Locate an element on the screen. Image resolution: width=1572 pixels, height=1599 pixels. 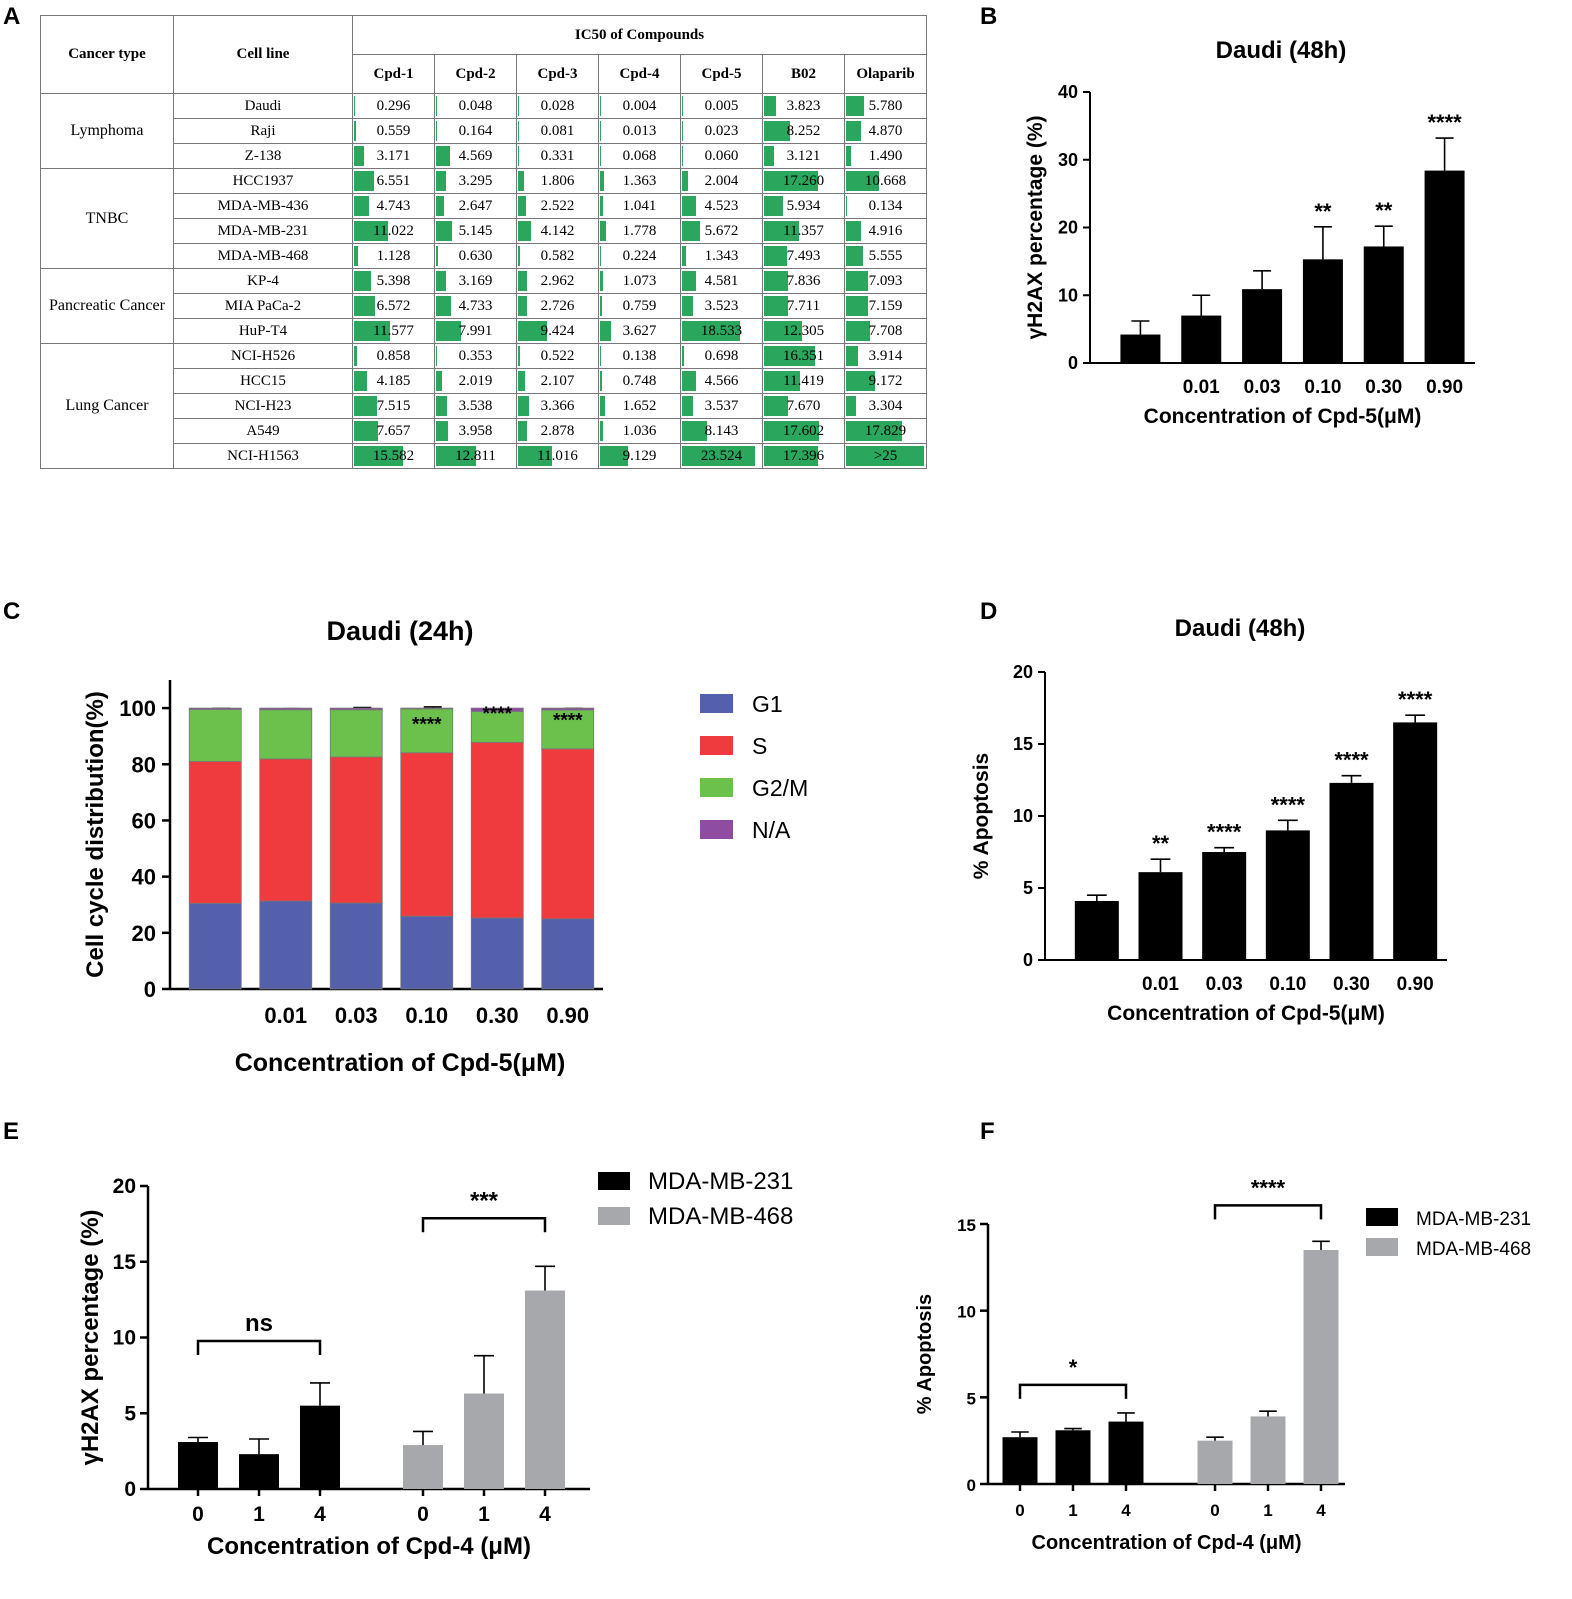
ic50-value-cell: 1.778 is located at coordinates (639, 231).